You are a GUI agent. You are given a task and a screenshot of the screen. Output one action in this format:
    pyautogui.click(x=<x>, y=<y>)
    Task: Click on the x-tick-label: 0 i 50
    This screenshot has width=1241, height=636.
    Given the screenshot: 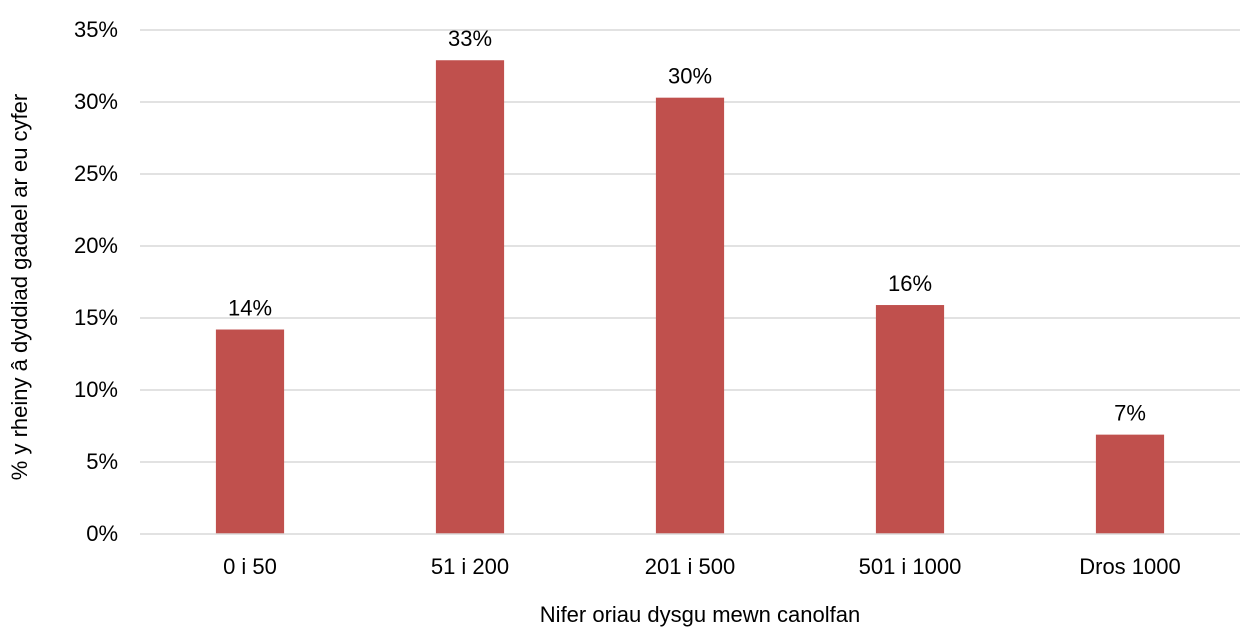 What is the action you would take?
    pyautogui.click(x=250, y=566)
    